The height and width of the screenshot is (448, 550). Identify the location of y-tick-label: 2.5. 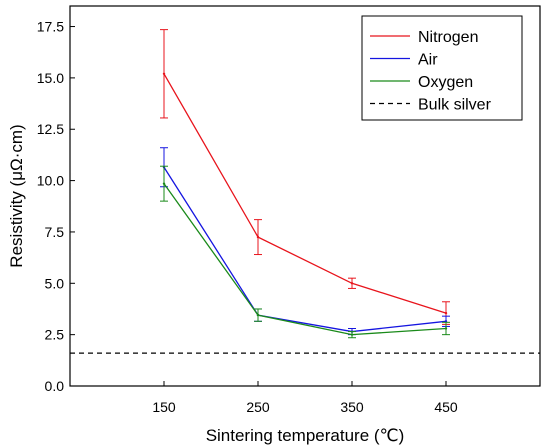
(55, 335).